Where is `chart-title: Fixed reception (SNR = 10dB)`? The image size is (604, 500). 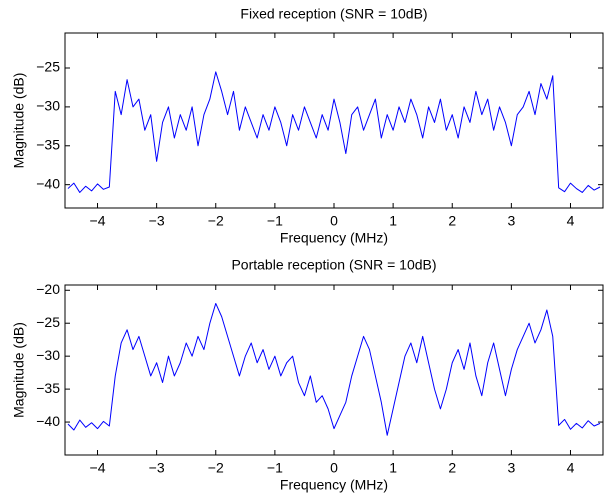
chart-title: Fixed reception (SNR = 10dB) is located at coordinates (333, 14).